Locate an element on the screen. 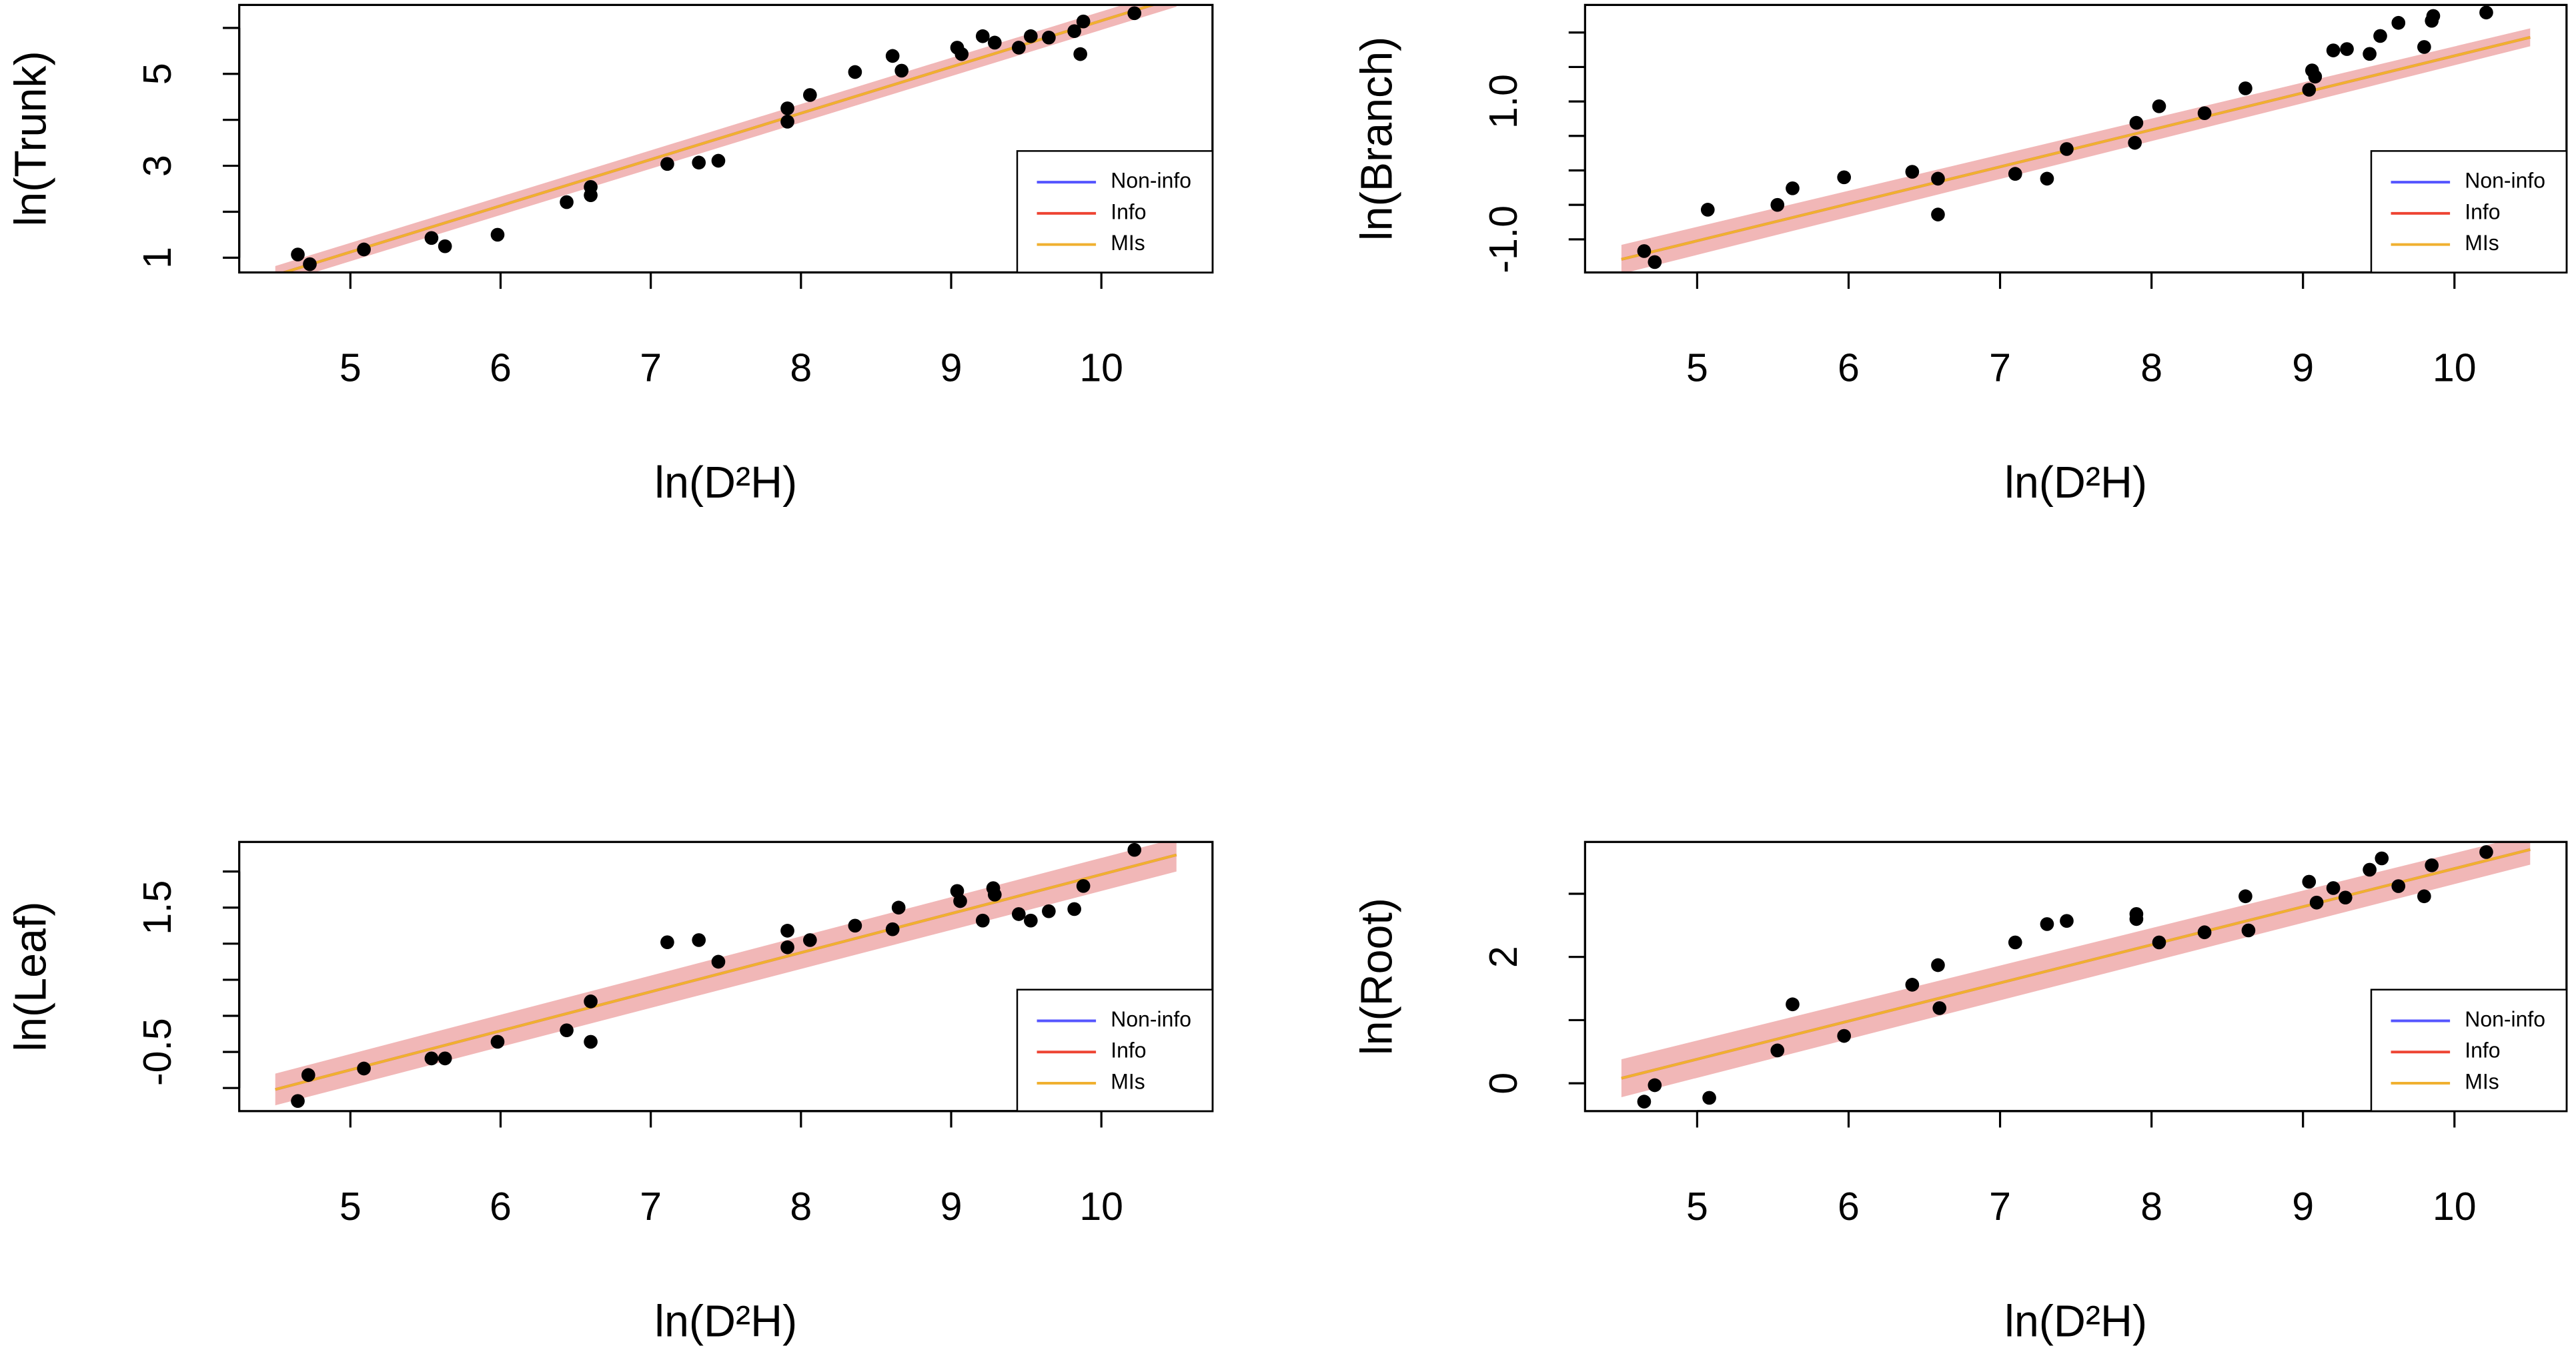 Image resolution: width=2576 pixels, height=1354 pixels. y-axis-label: ln(Branch) is located at coordinates (1376, 139).